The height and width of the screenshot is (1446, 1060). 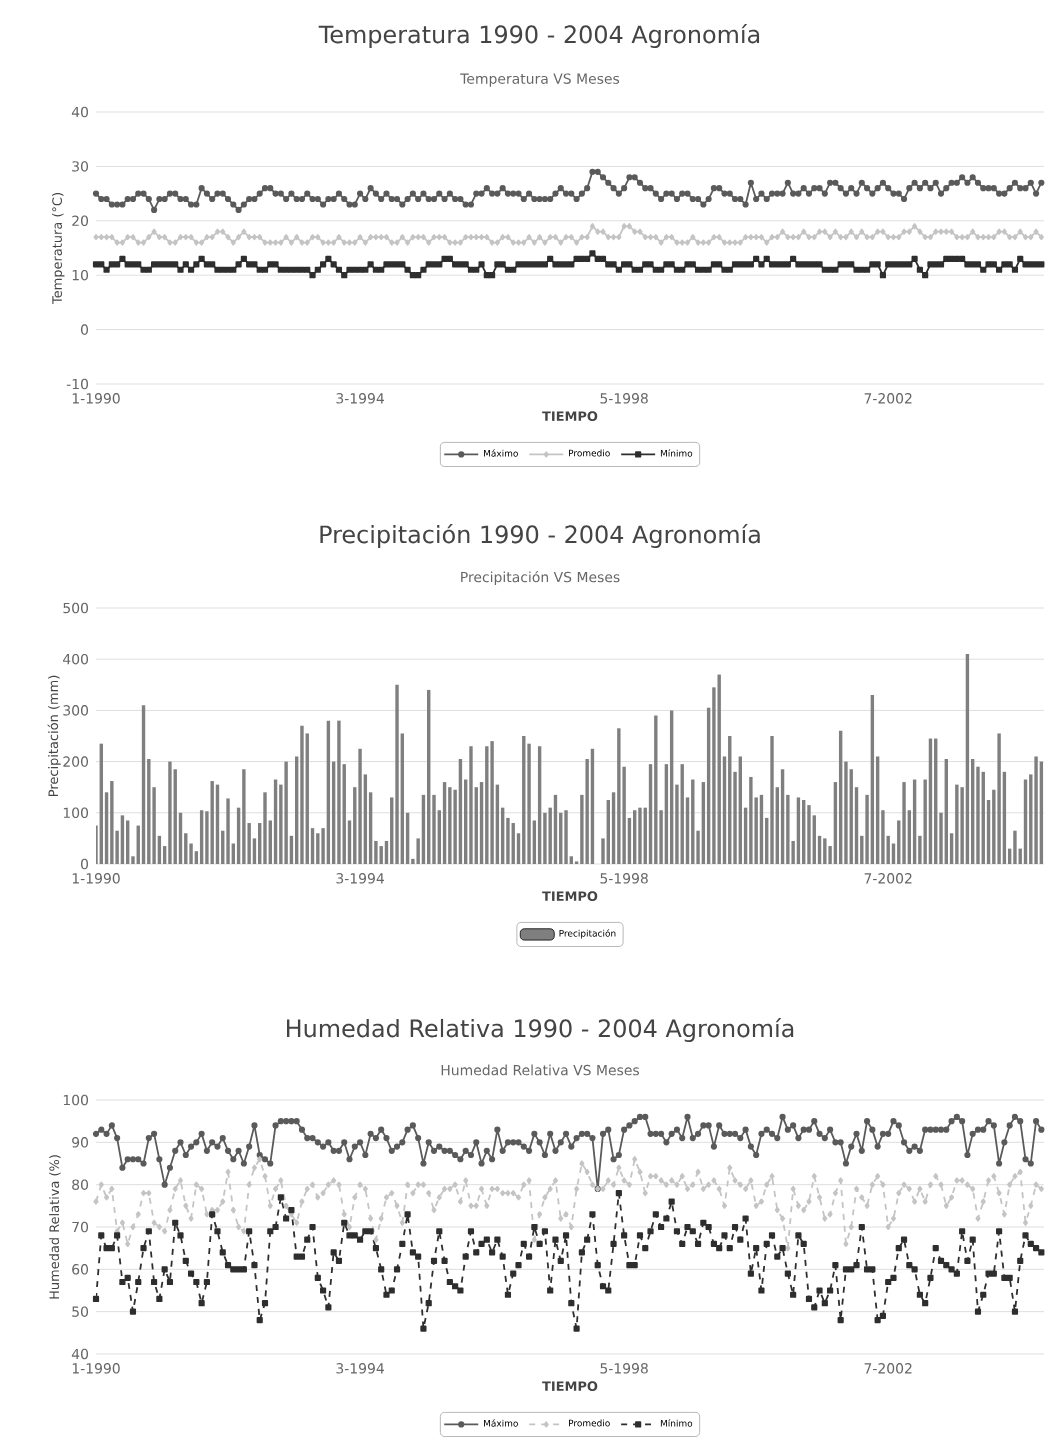 I want to click on chart-title: Humedad Relativa 1990 - 2004 Agronomía, so click(x=540, y=1030).